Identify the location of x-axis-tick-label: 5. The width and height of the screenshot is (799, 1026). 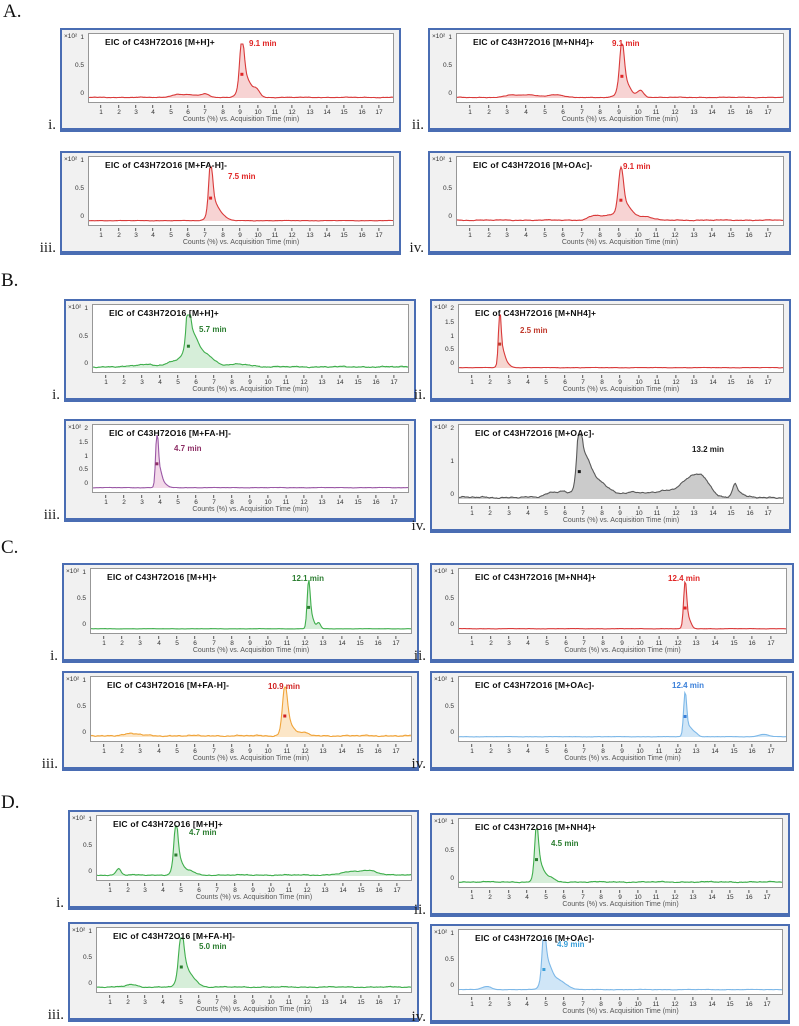
(178, 380).